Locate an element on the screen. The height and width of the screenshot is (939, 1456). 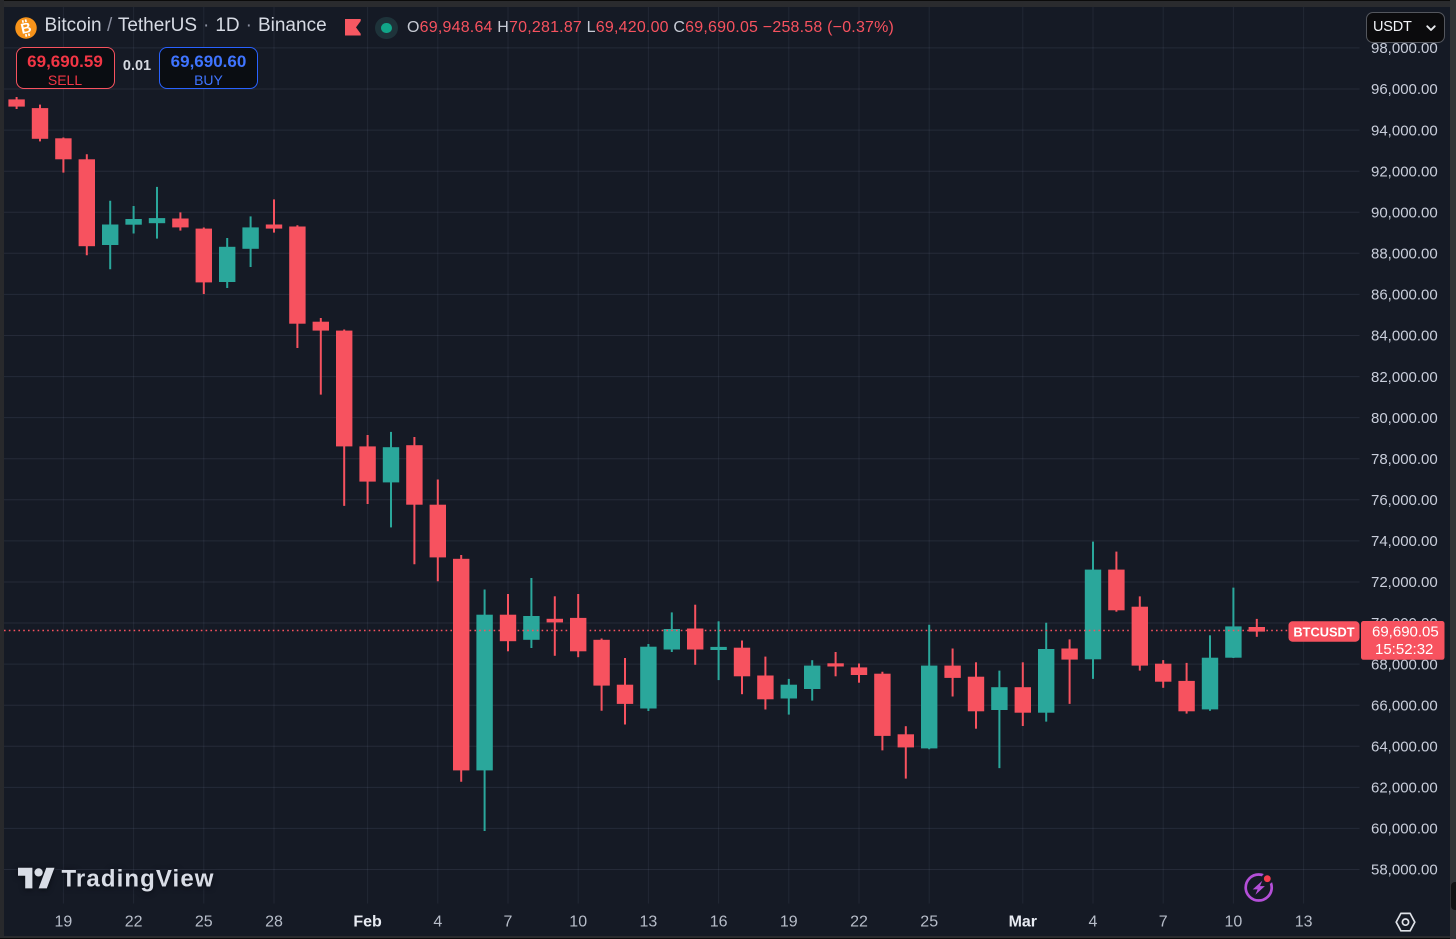
svg-text: 66,000.00 is located at coordinates (1404, 705).